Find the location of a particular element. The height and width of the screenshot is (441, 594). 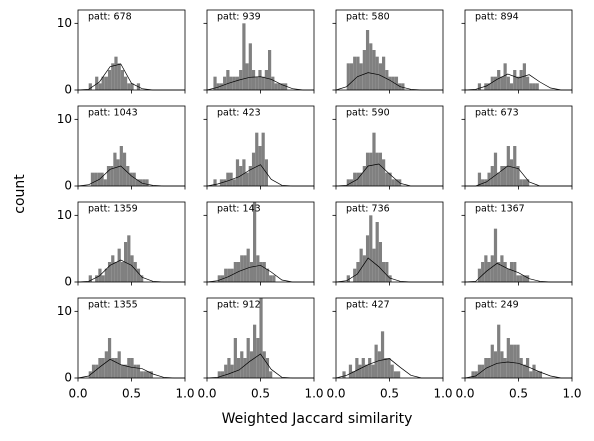

y-tick-label: 0 is located at coordinates (68, 282).